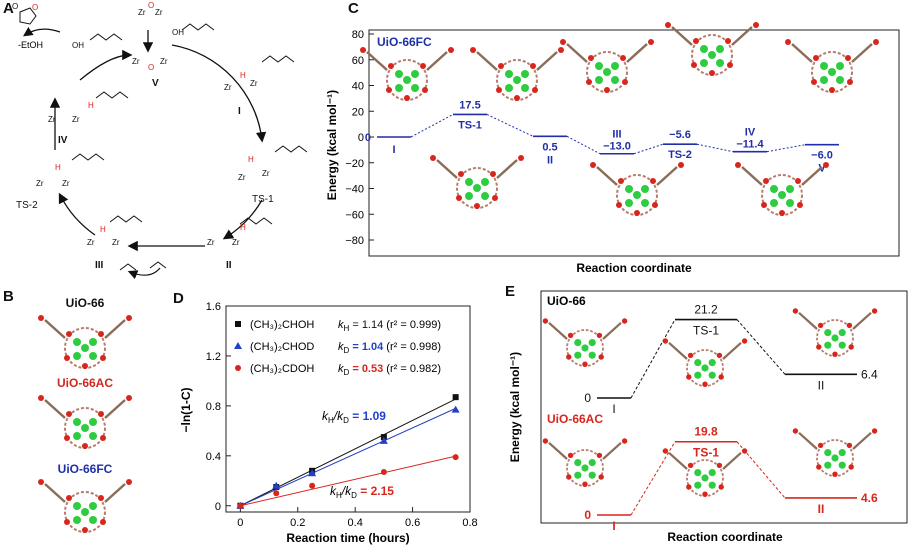  What do you see at coordinates (389, 326) in the screenshot?
I see `d-legend-rate: kH = 1.14 (r² = 0.999)` at bounding box center [389, 326].